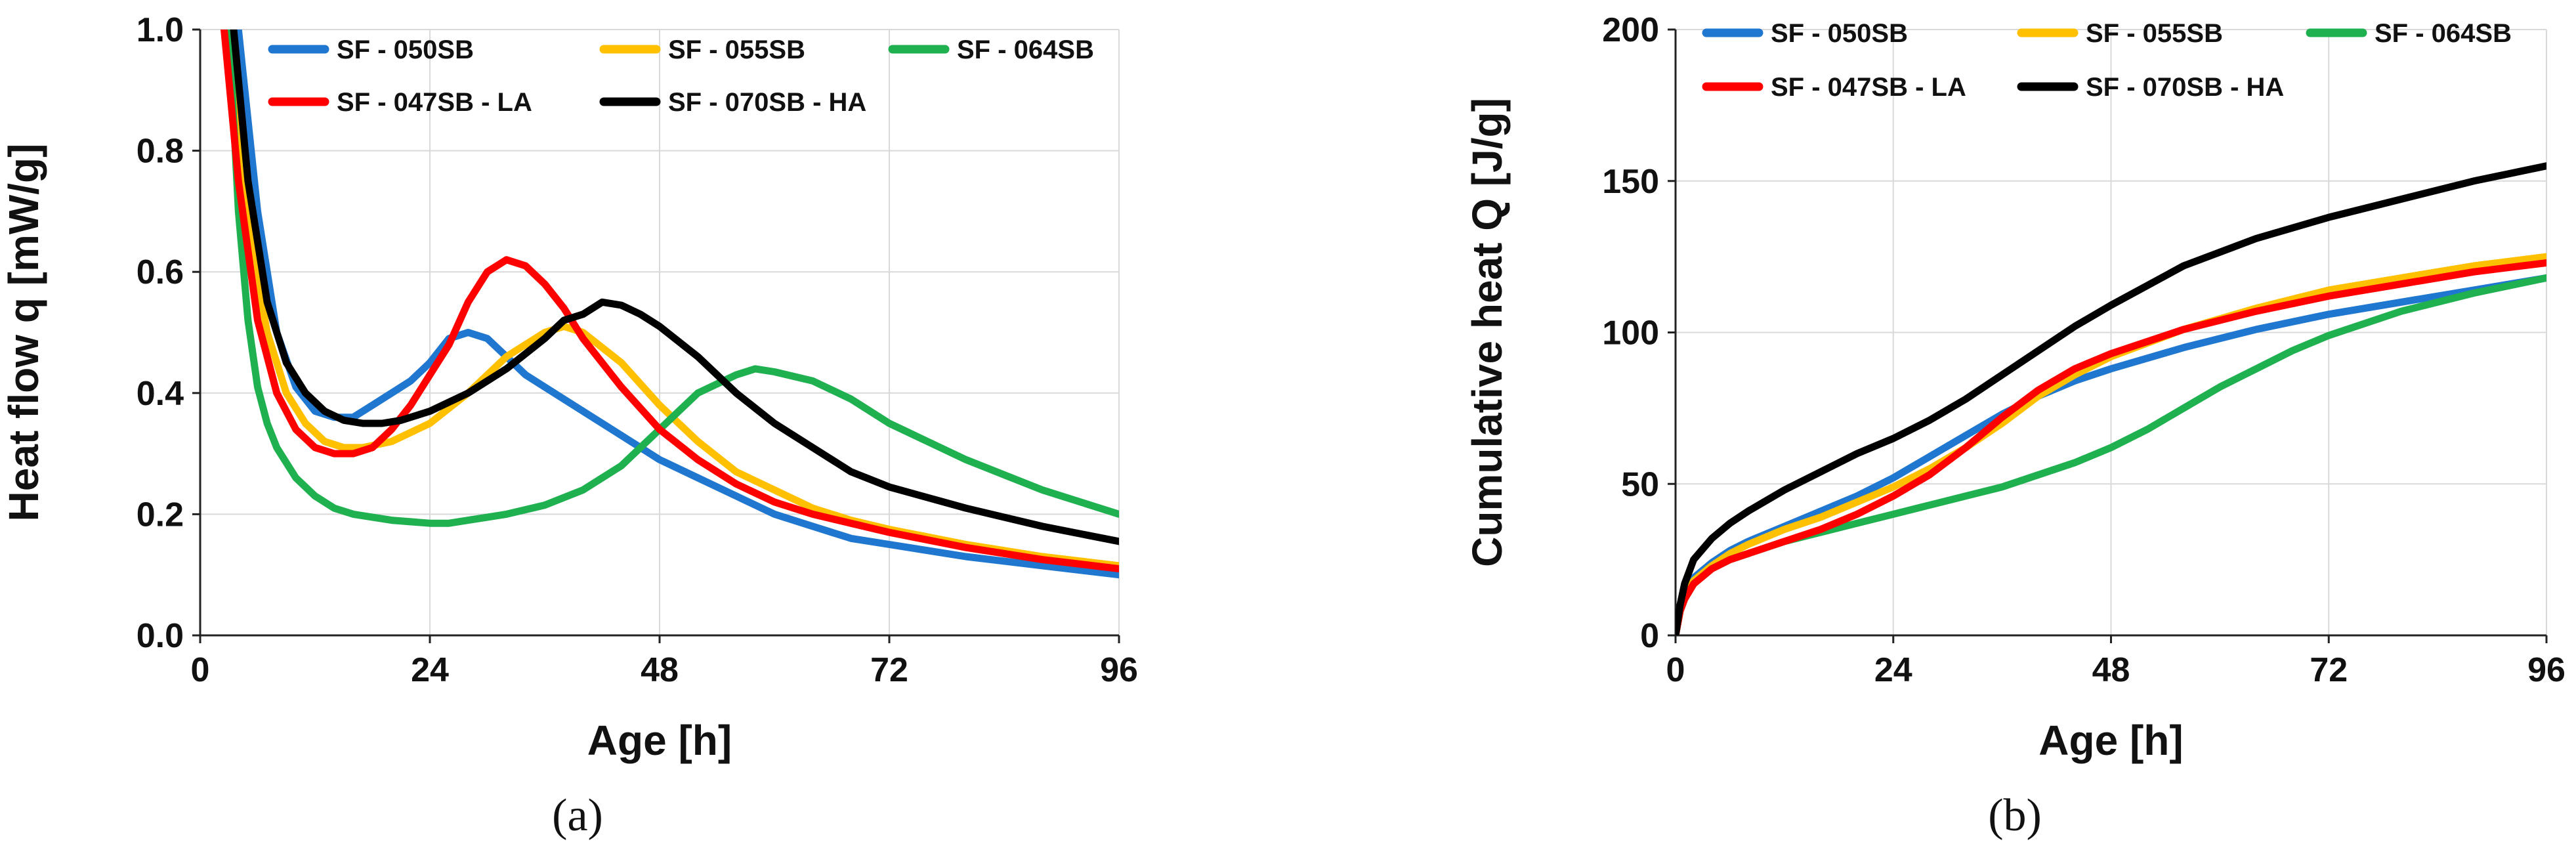 This screenshot has height=850, width=2576. What do you see at coordinates (1640, 484) in the screenshot?
I see `chart-1-y-tick-label: 50` at bounding box center [1640, 484].